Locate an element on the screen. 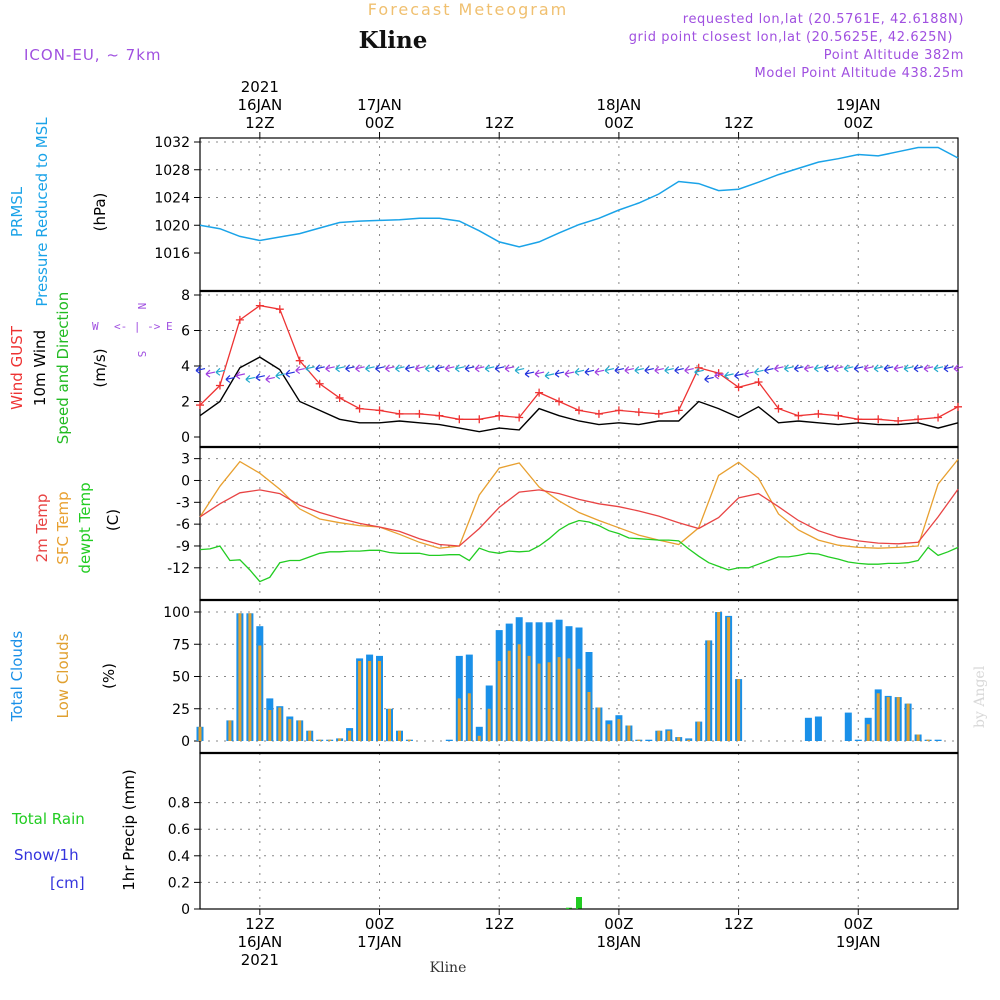 The height and width of the screenshot is (1000, 1000). wind-unit: (m/s) is located at coordinates (100, 367).